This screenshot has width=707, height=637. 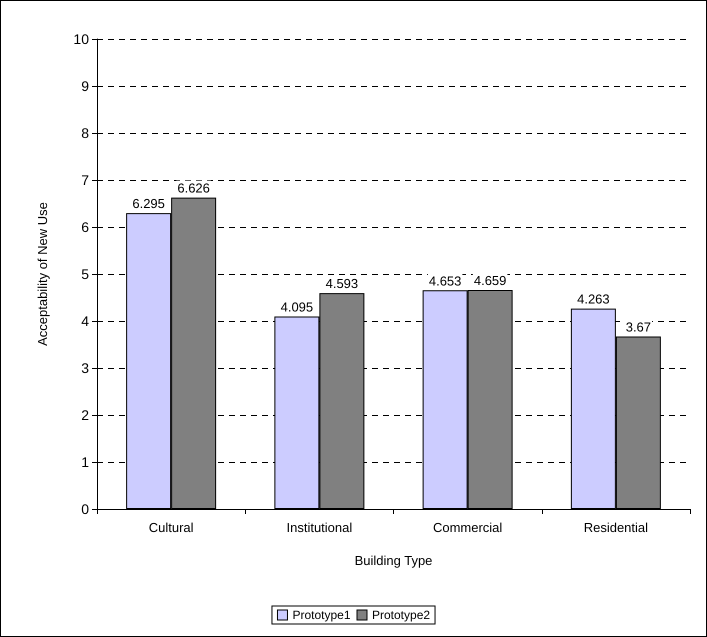 What do you see at coordinates (321, 615) in the screenshot?
I see `legend-label: Prototype1` at bounding box center [321, 615].